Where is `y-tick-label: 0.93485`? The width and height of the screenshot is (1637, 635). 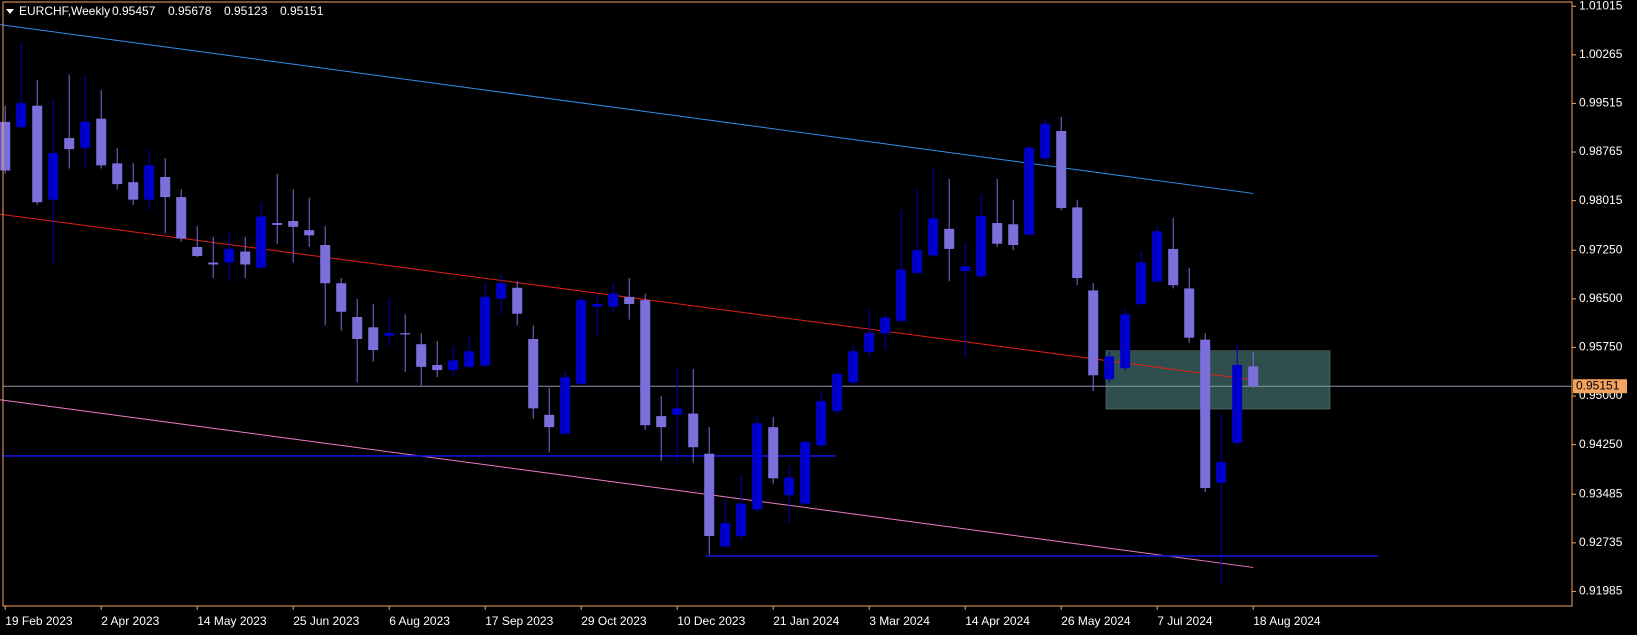 y-tick-label: 0.93485 is located at coordinates (1601, 493).